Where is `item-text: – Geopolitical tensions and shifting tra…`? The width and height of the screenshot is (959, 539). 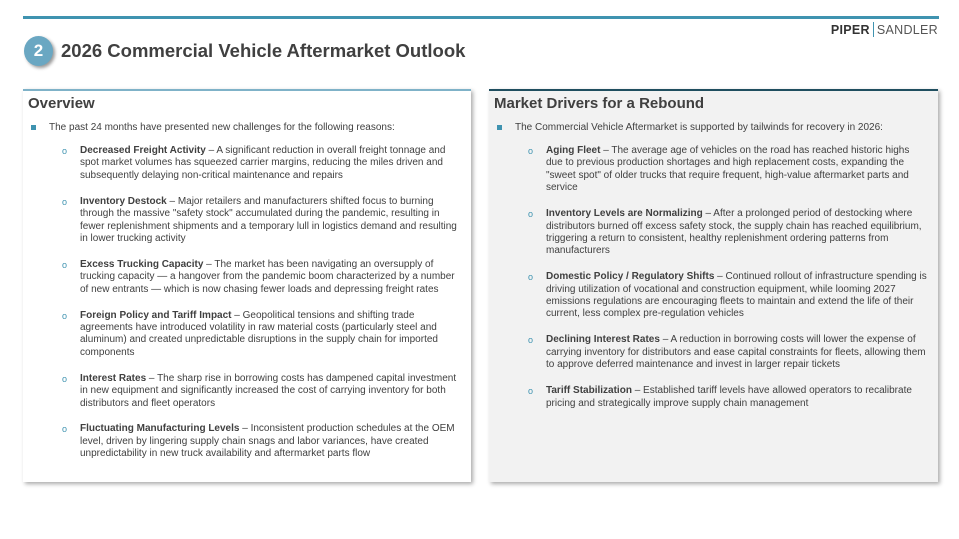
item-text: – Geopolitical tensions and shifting tra… is located at coordinates (259, 333).